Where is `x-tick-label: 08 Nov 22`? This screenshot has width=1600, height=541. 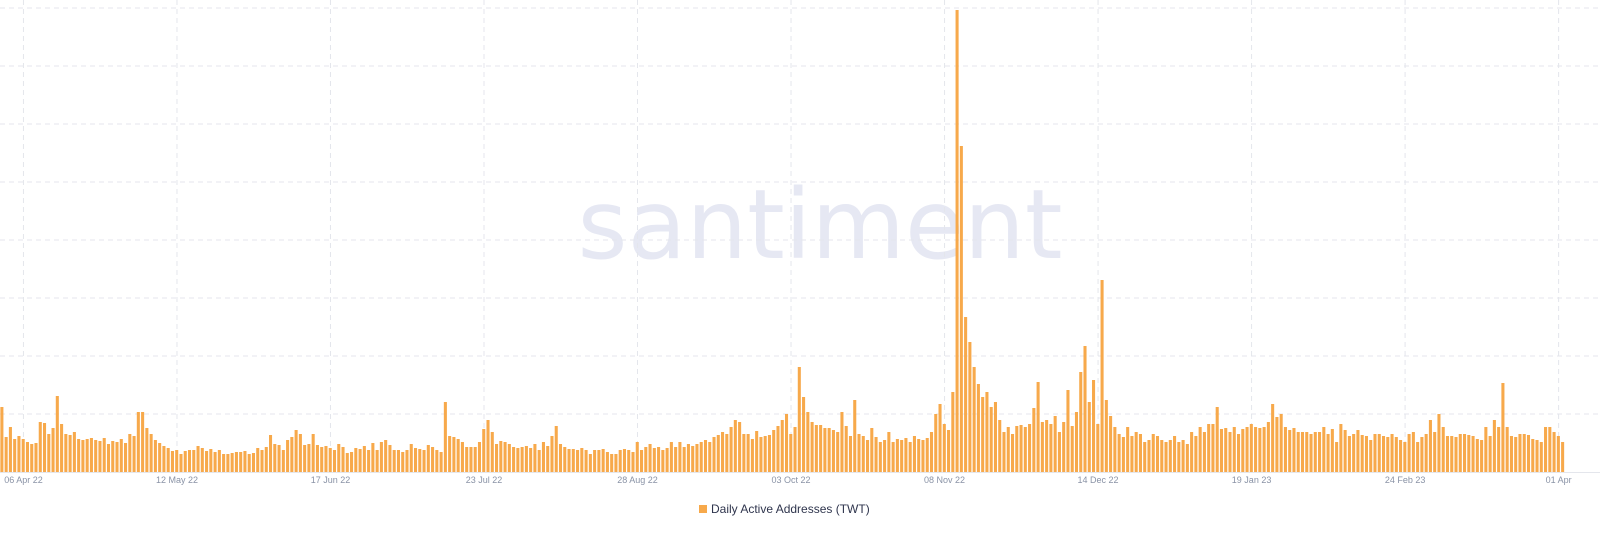
x-tick-label: 08 Nov 22 is located at coordinates (944, 480).